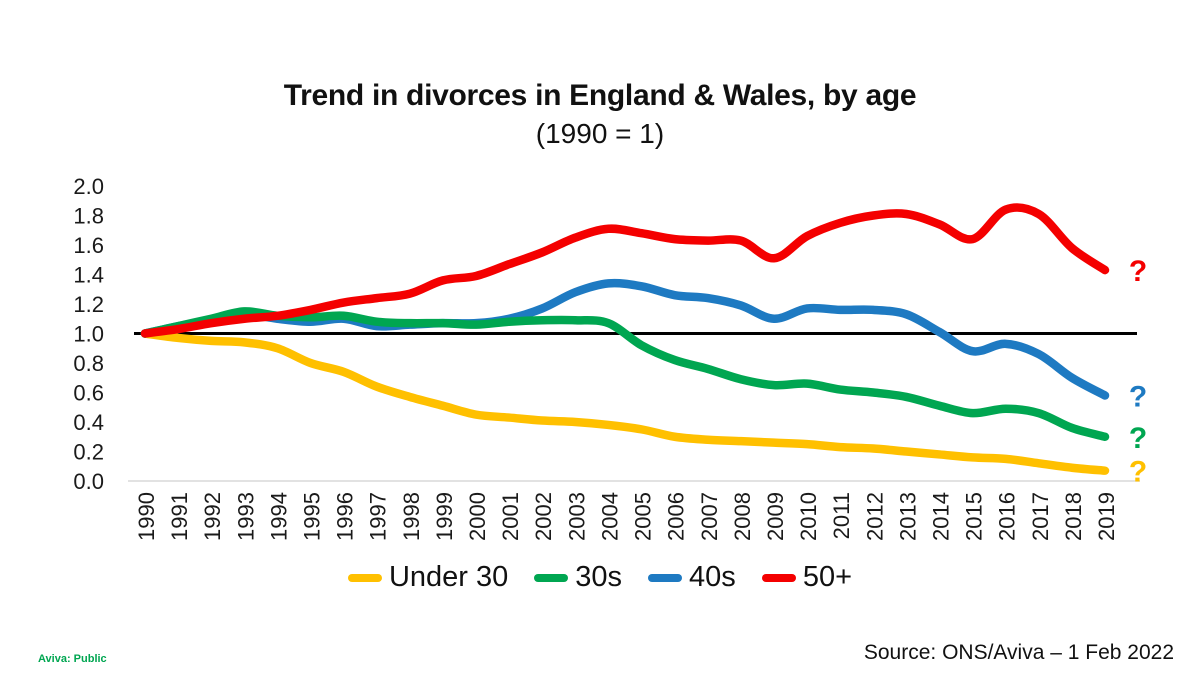 The height and width of the screenshot is (675, 1200). I want to click on x-axis-label: 2015, so click(974, 516).